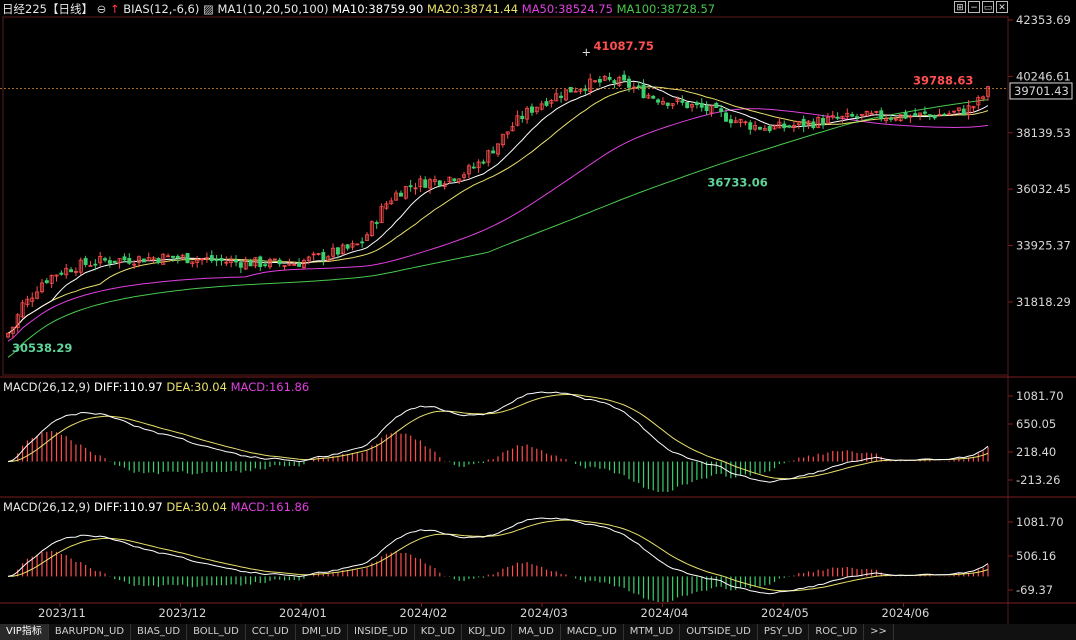 This screenshot has height=640, width=1076. I want to click on tab-mtm-ud: MTM_UD, so click(652, 632).